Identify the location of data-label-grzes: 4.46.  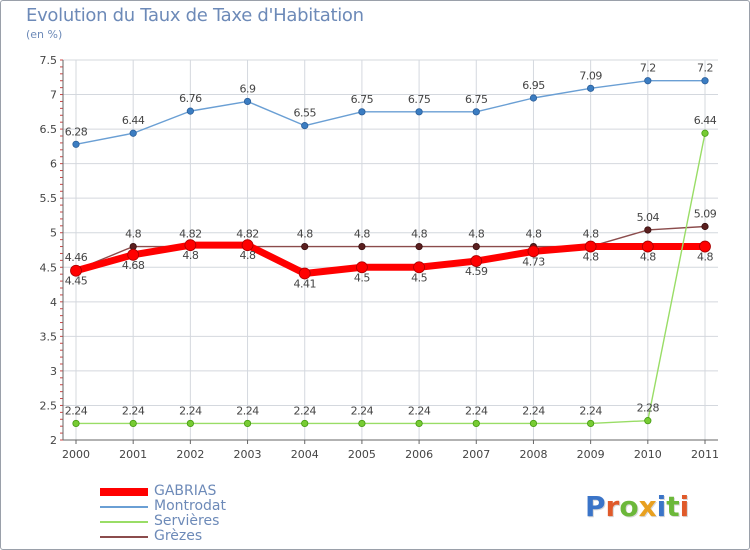
(76, 257).